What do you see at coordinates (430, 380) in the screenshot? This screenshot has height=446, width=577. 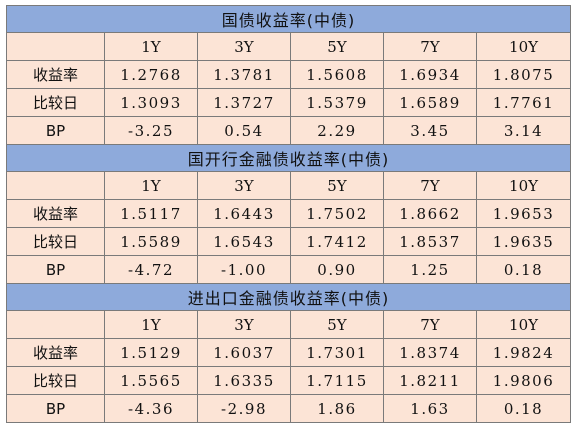 I see `value-cell: 1.8211` at bounding box center [430, 380].